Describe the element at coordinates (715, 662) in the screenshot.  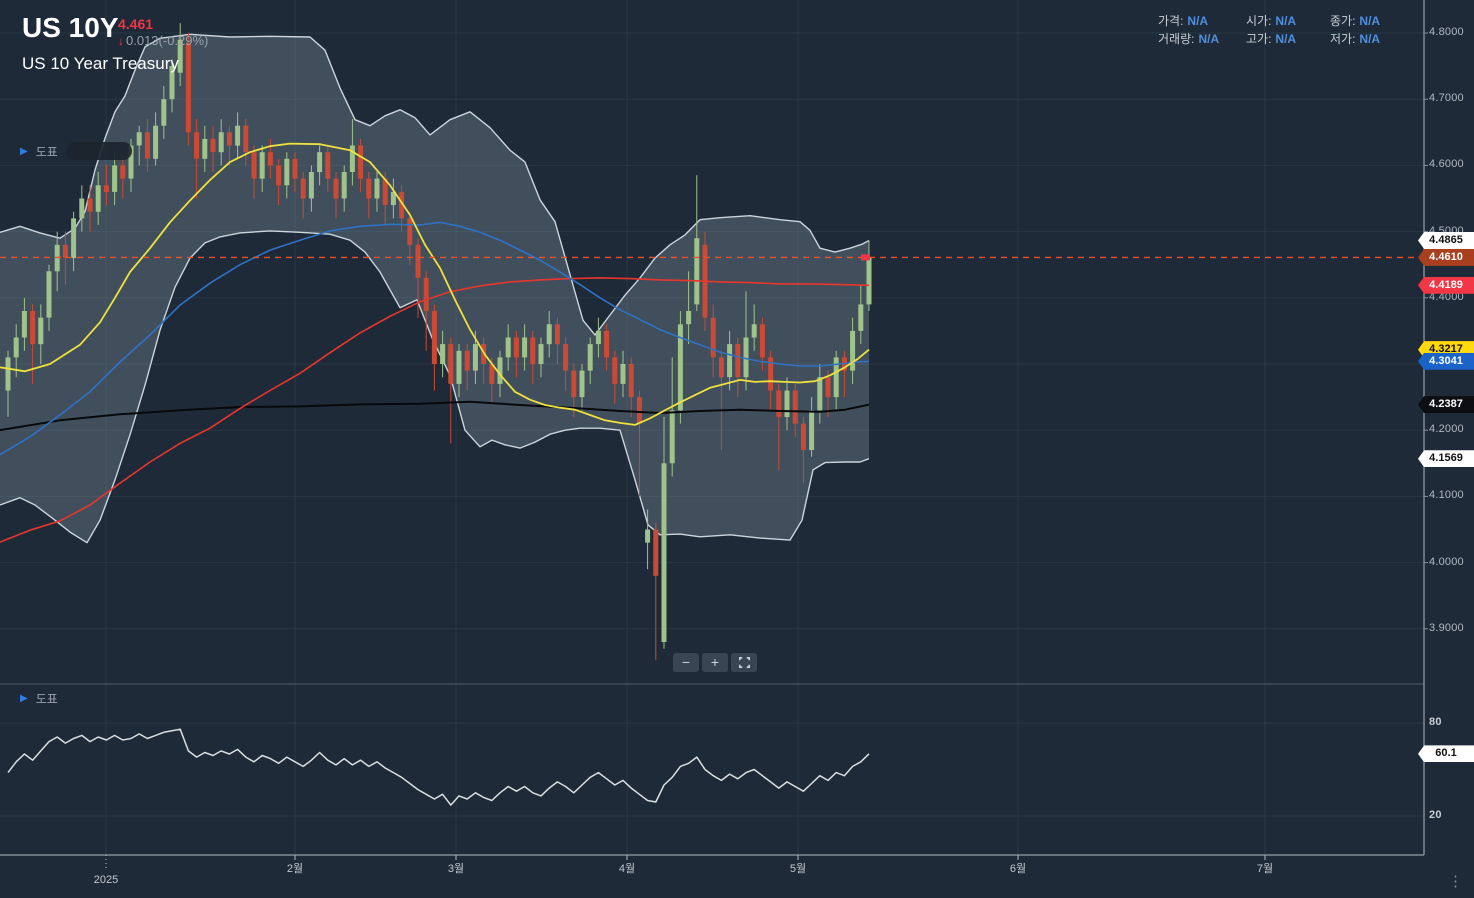
I see `zoom-in-button: +` at that location.